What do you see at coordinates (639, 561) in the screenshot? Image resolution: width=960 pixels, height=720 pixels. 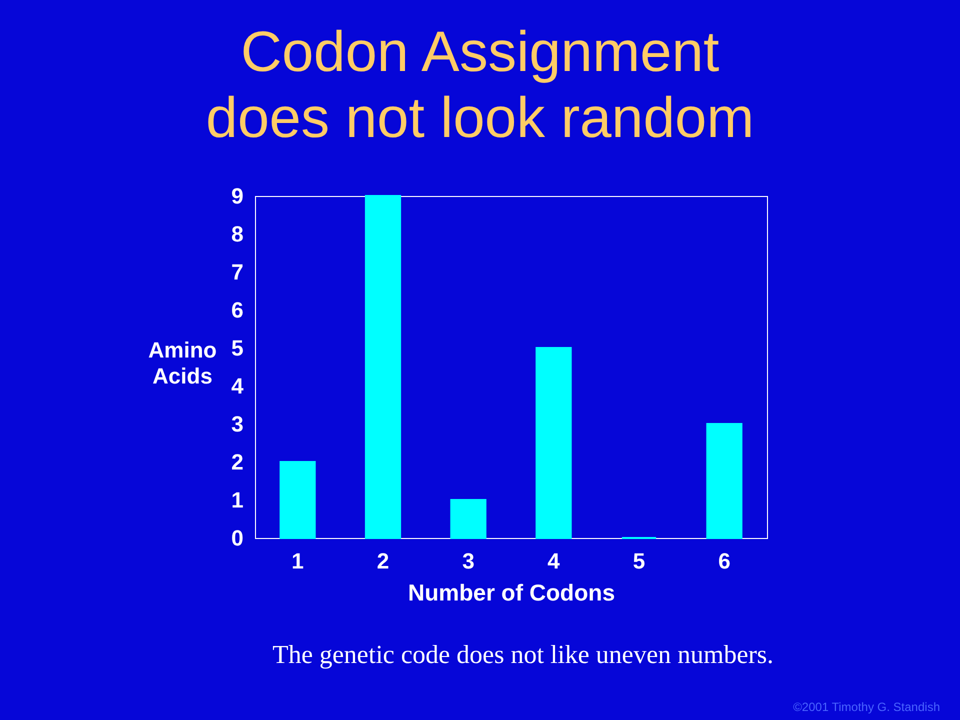 I see `x-tick-label: 5` at bounding box center [639, 561].